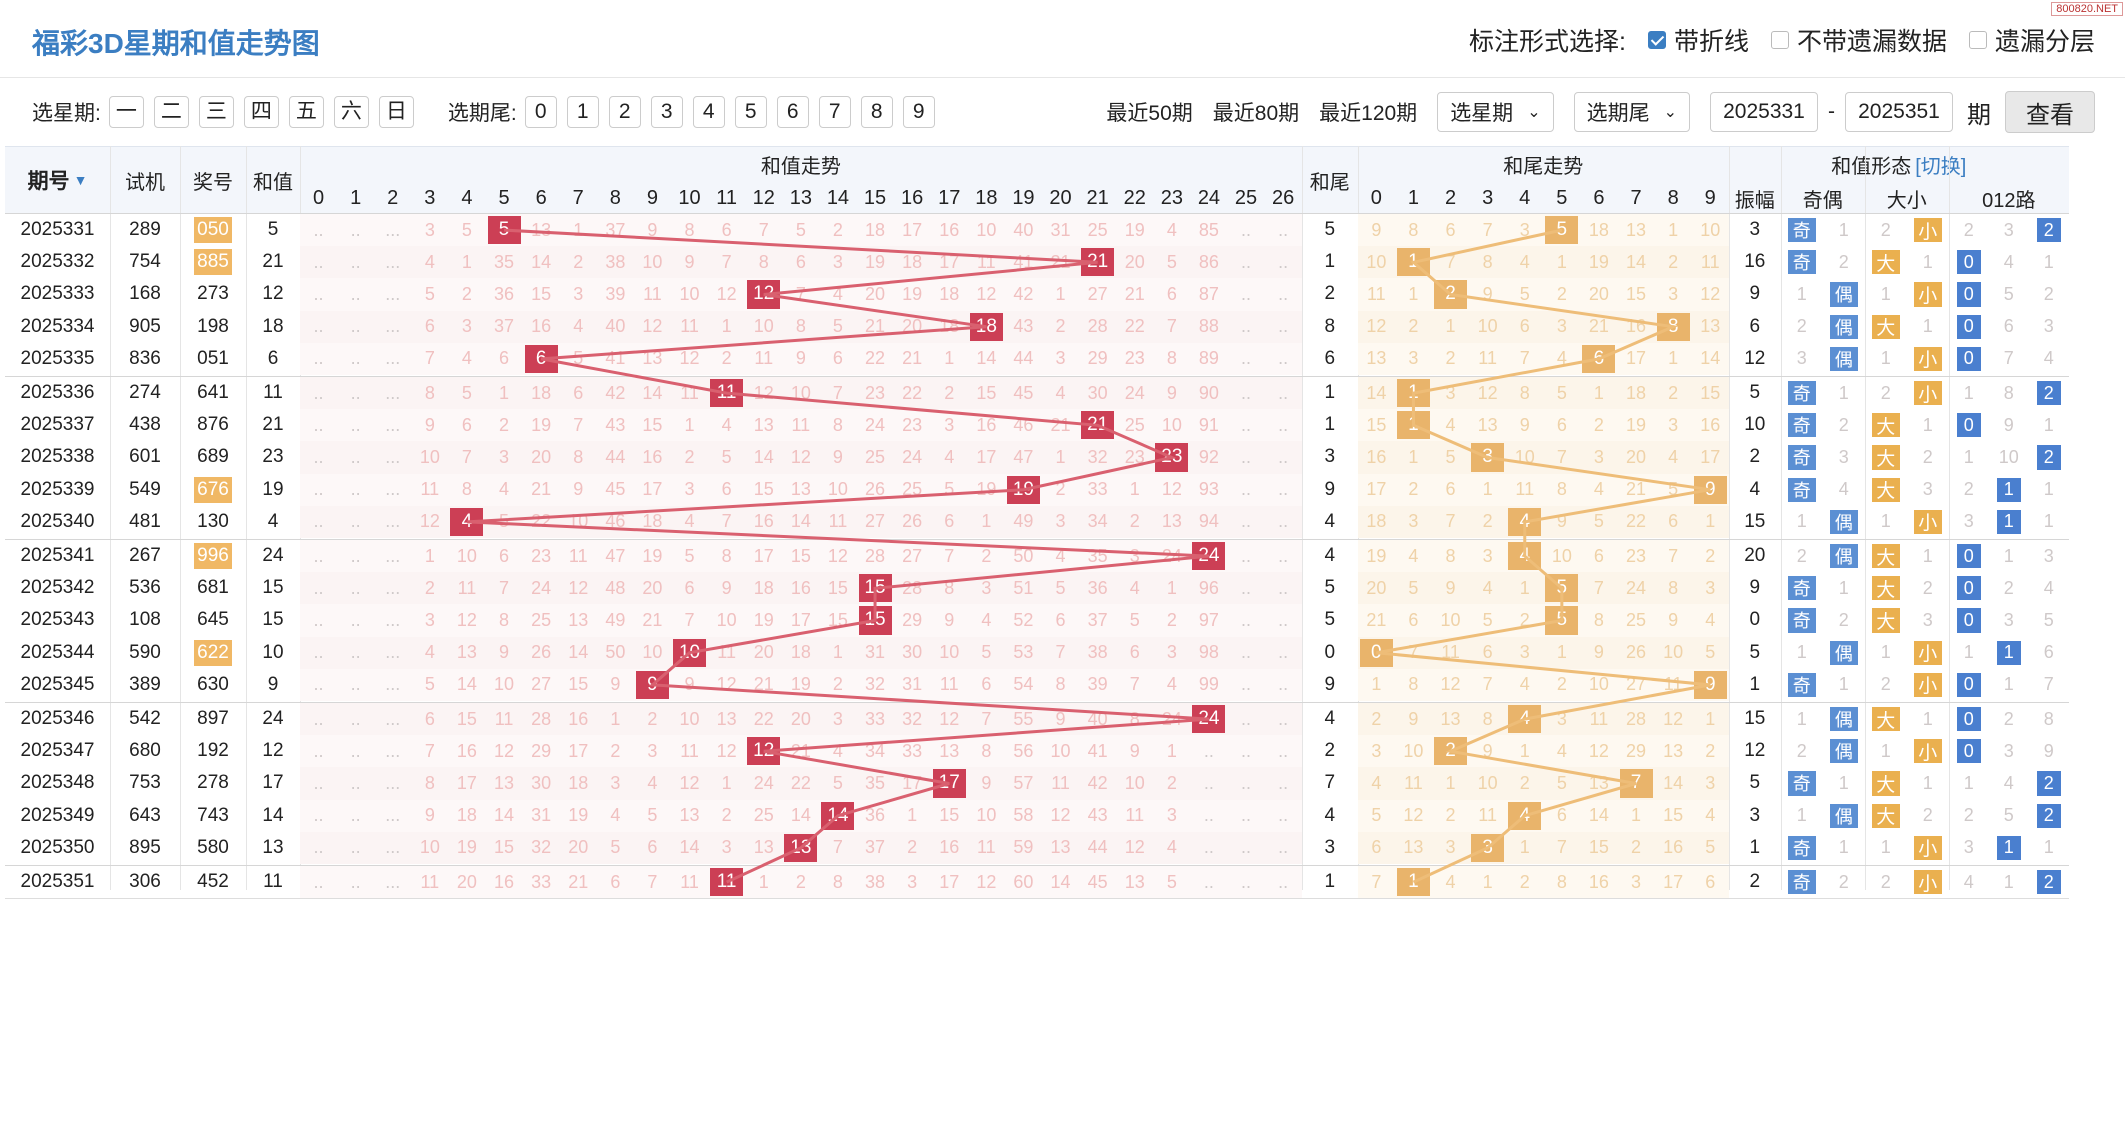  I want to click on tail-omission: 3, so click(1376, 750).